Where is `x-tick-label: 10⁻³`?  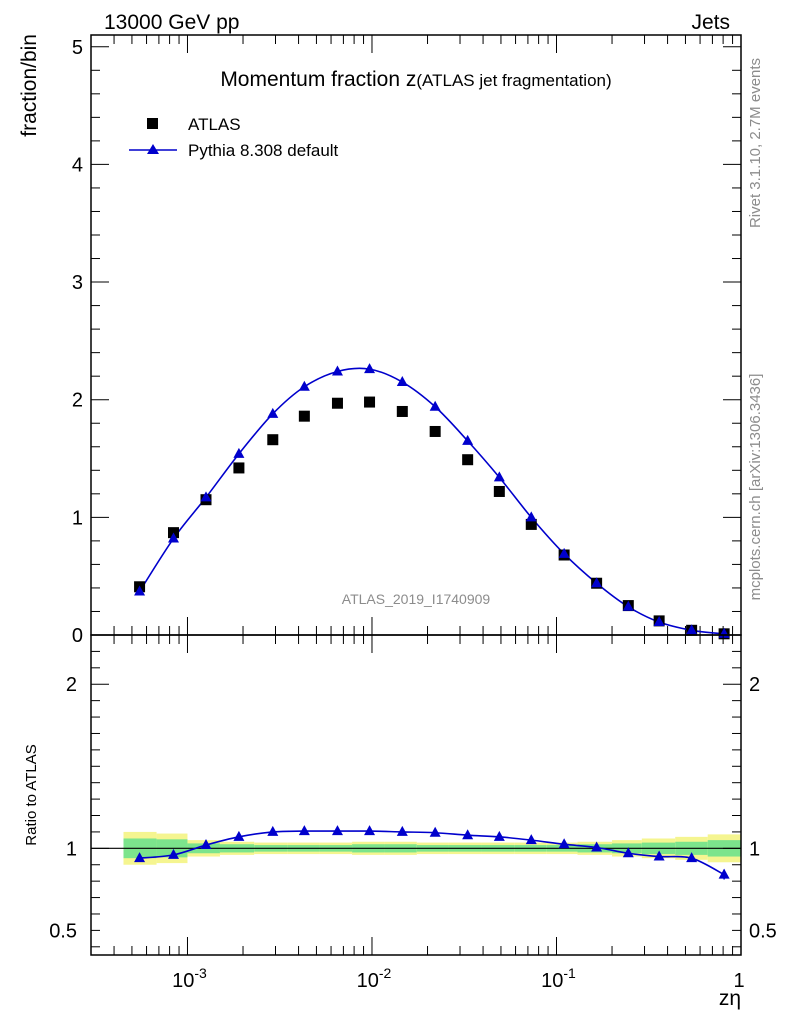 x-tick-label: 10⁻³ is located at coordinates (189, 978).